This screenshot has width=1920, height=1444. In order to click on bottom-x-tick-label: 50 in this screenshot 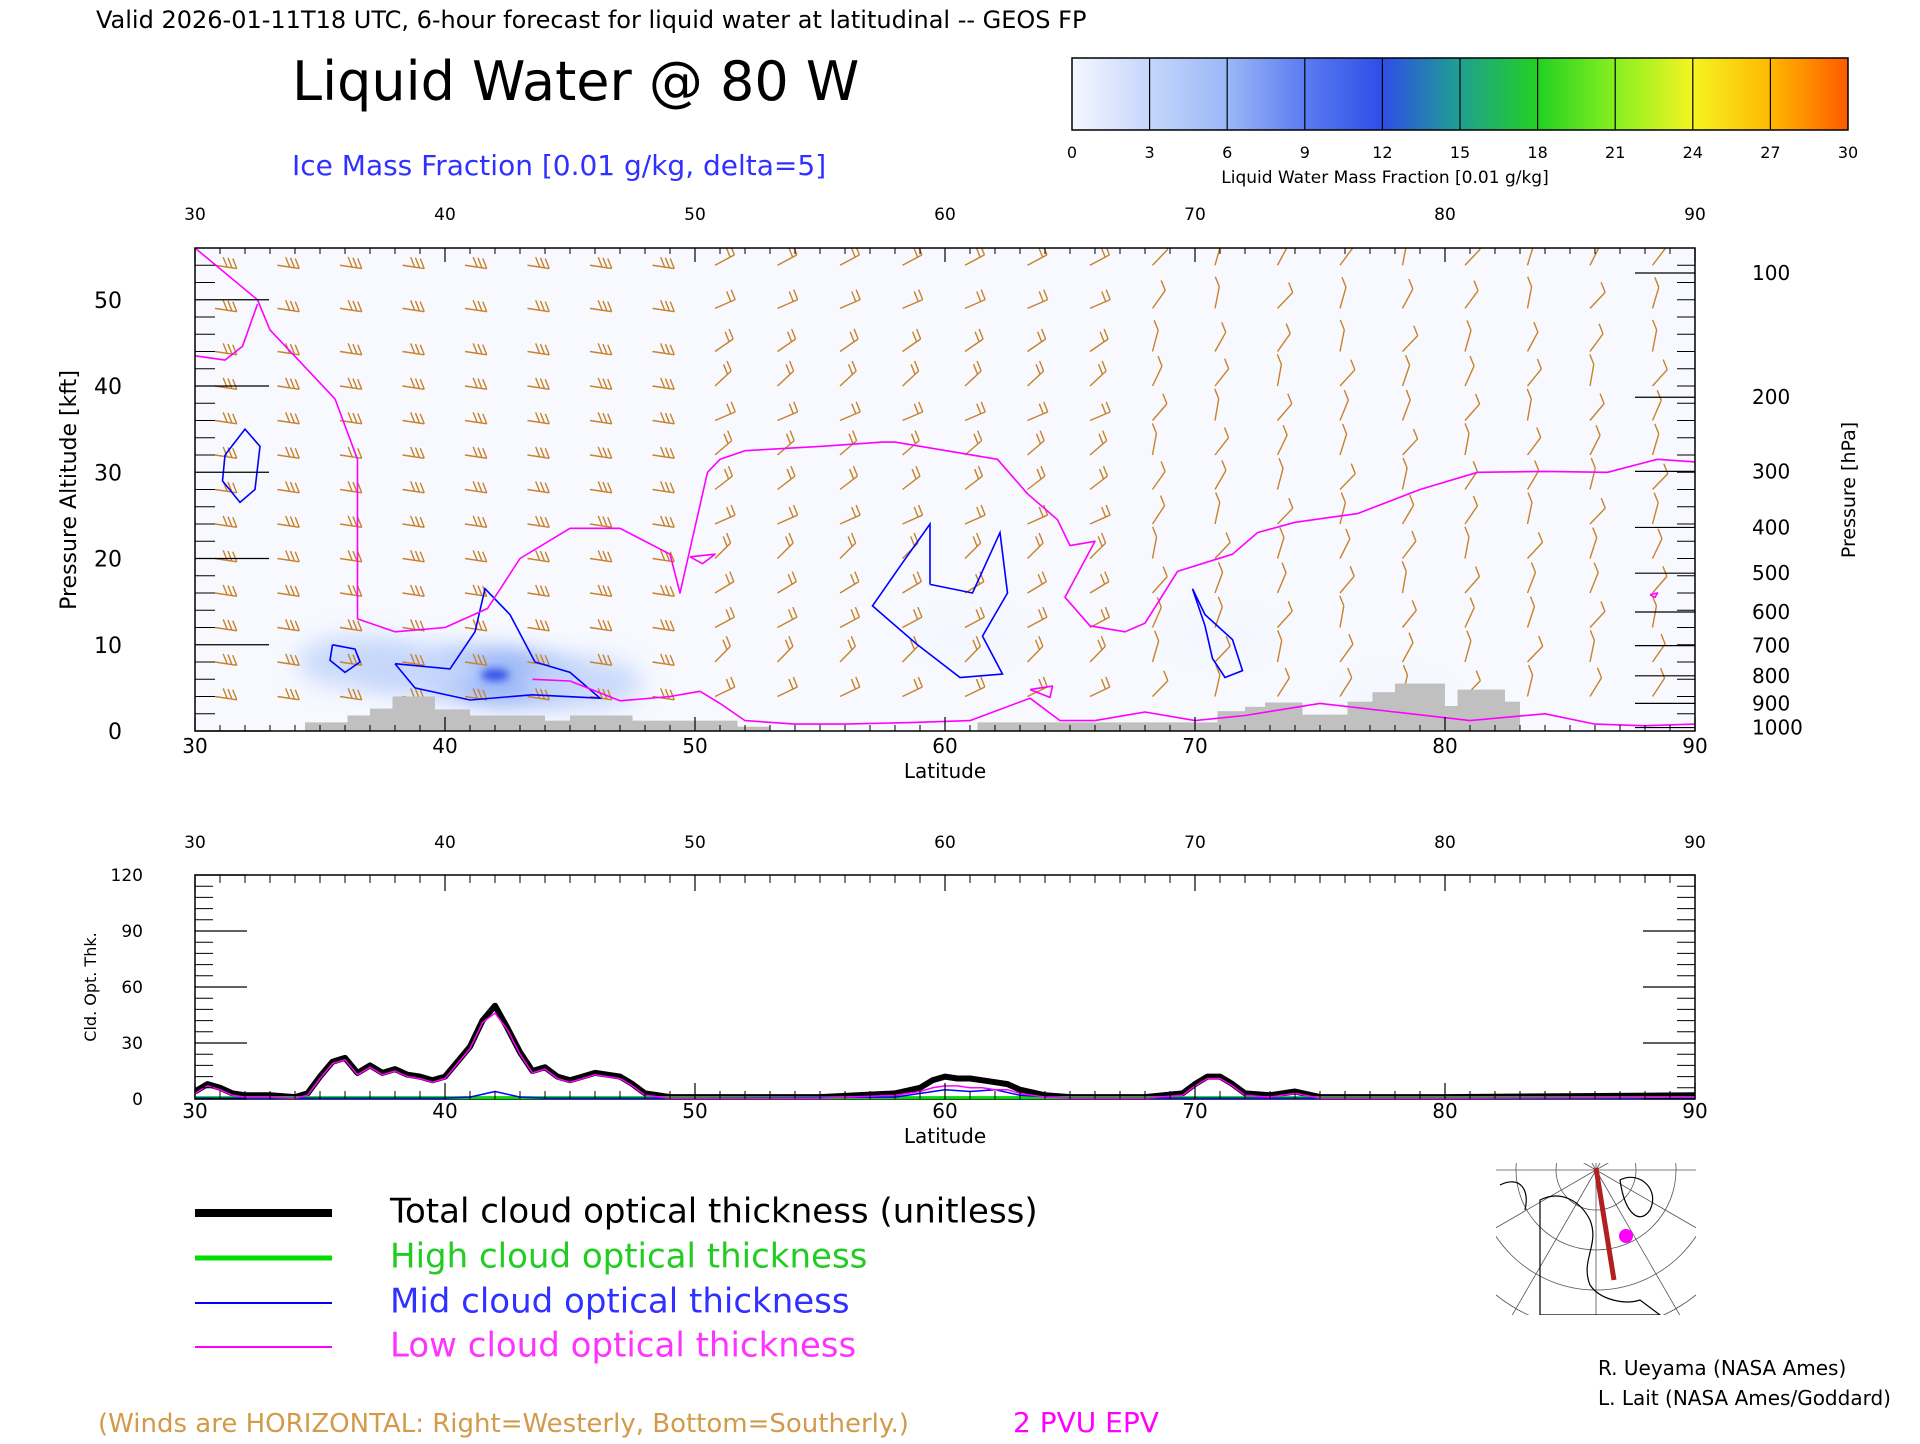, I will do `click(694, 1111)`.